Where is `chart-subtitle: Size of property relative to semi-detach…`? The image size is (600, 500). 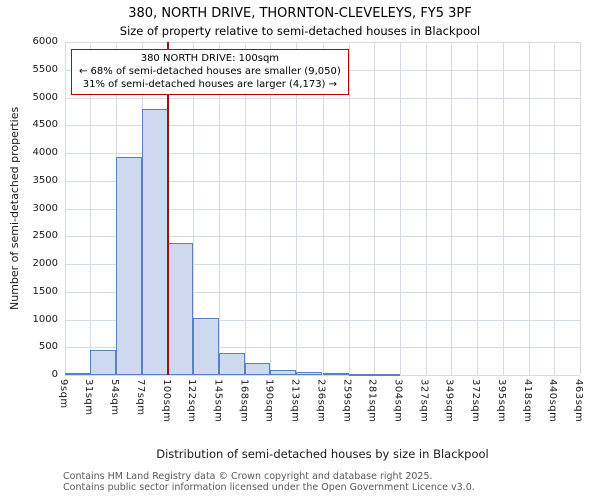 chart-subtitle: Size of property relative to semi-detach… is located at coordinates (300, 31).